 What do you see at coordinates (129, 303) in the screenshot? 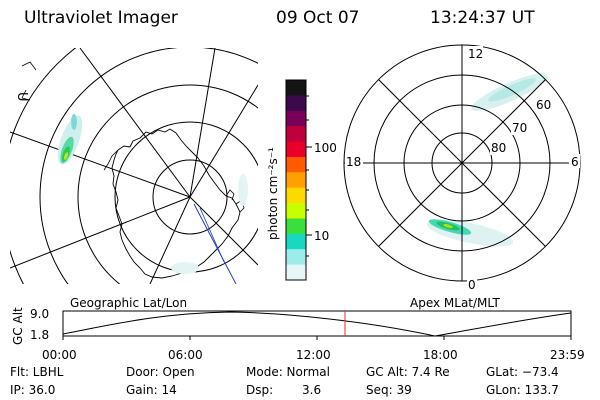
I see `geo-map-label: Geographic Lat/Lon` at bounding box center [129, 303].